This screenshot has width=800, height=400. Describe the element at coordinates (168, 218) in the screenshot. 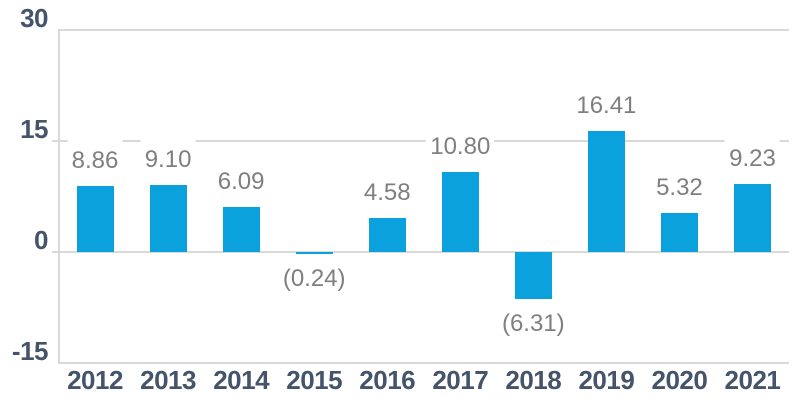

I see `bar-2013` at that location.